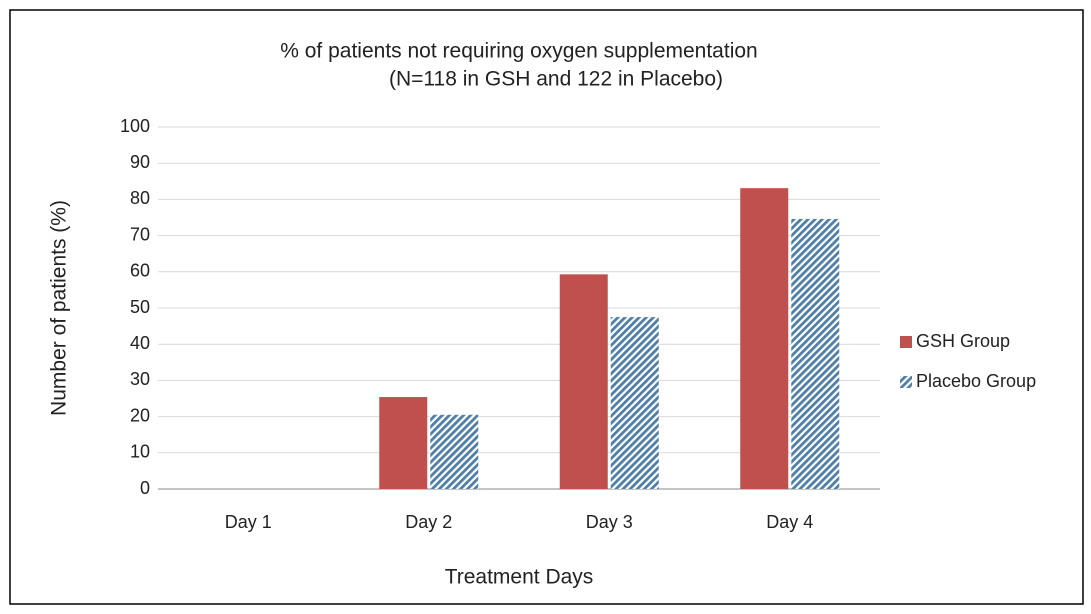 This screenshot has width=1091, height=614. What do you see at coordinates (963, 341) in the screenshot?
I see `legend-label: GSH Group` at bounding box center [963, 341].